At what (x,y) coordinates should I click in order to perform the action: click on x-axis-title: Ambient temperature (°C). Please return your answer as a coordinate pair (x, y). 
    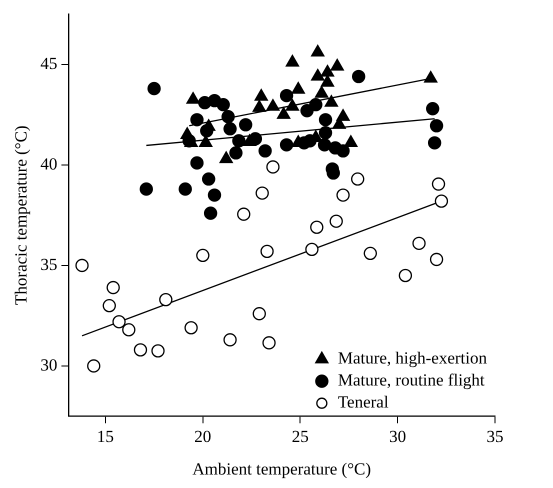
    Looking at the image, I should click on (282, 468).